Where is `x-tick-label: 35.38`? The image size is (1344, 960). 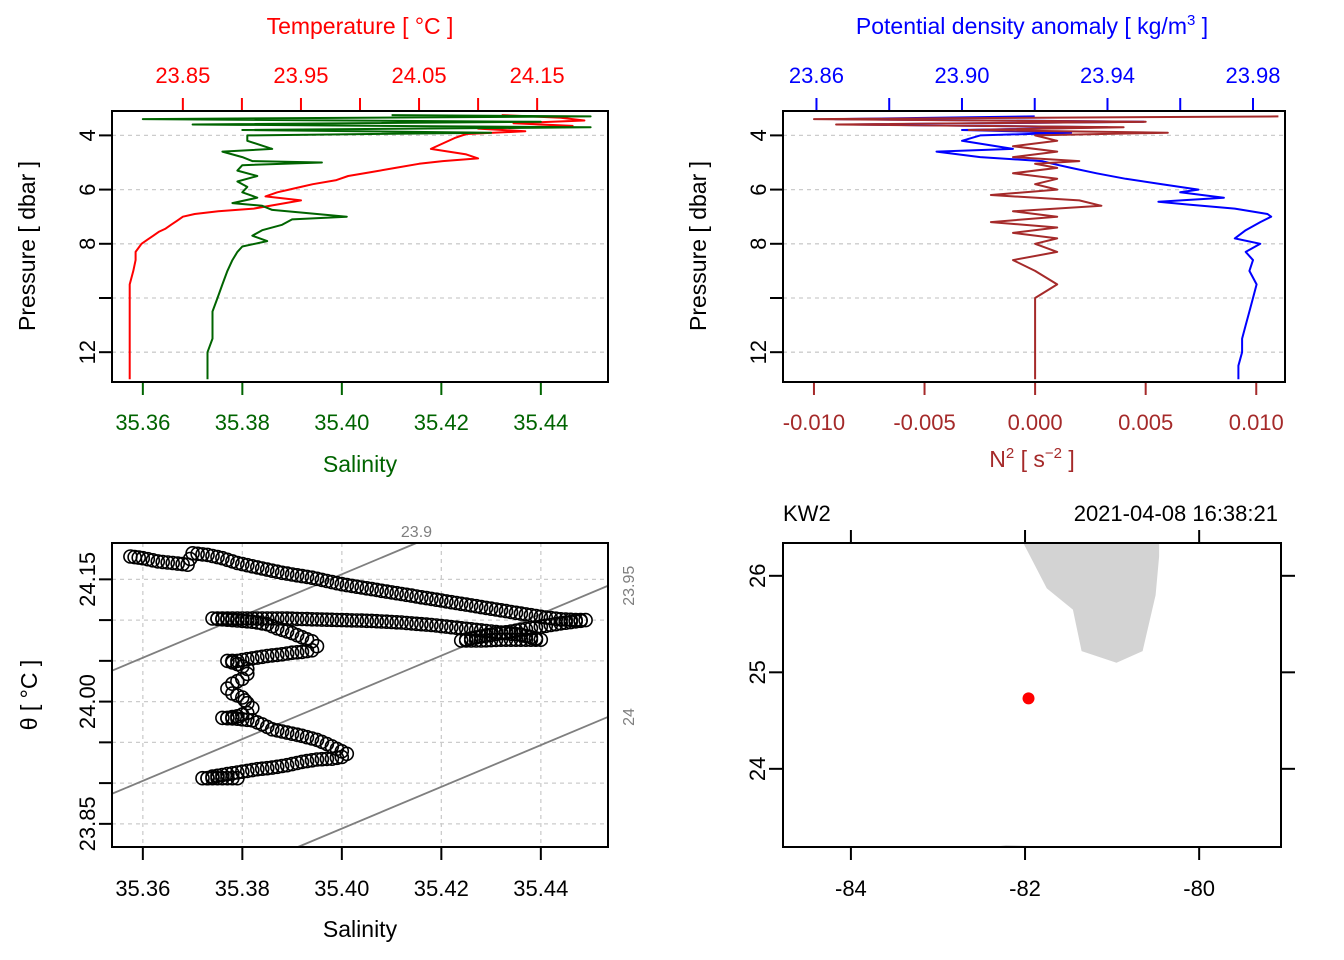
x-tick-label: 35.38 is located at coordinates (242, 888).